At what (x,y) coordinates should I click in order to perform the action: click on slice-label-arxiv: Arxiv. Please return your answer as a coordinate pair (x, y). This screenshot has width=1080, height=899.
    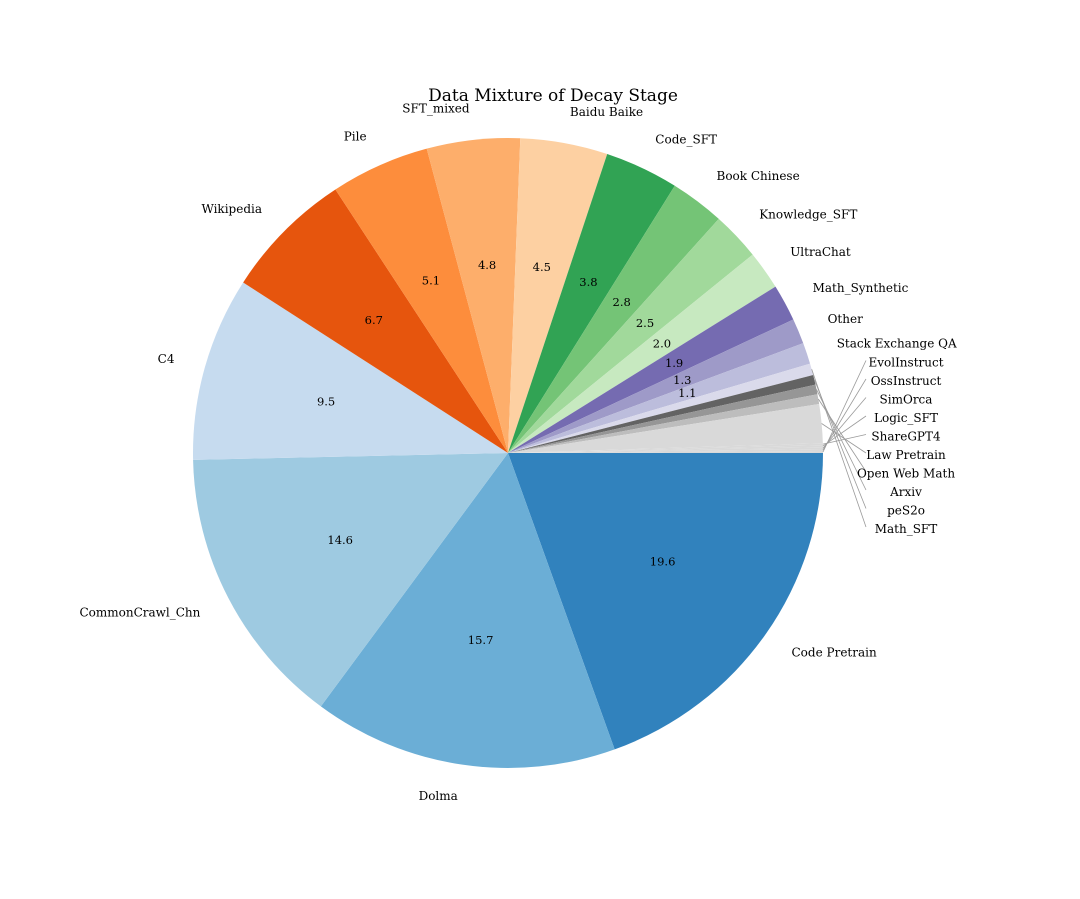
    Looking at the image, I should click on (905, 492).